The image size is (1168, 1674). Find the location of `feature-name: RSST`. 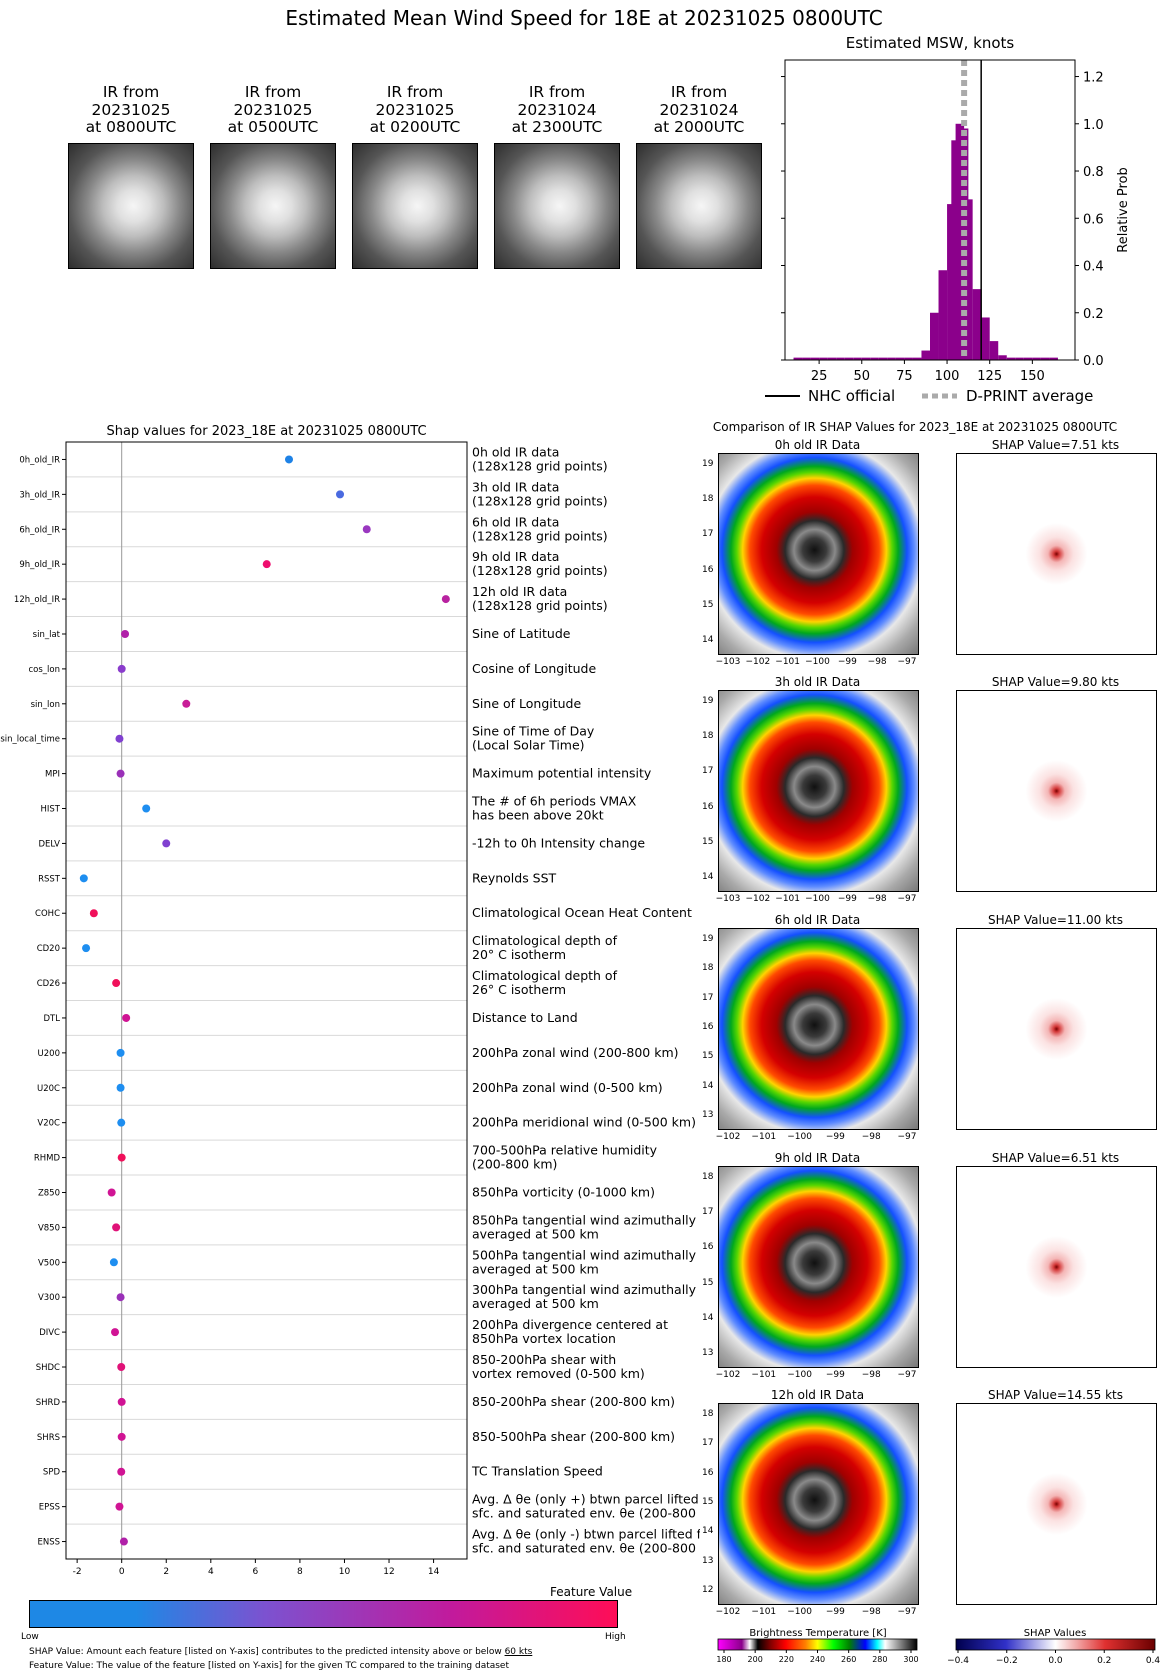

feature-name: RSST is located at coordinates (49, 879).